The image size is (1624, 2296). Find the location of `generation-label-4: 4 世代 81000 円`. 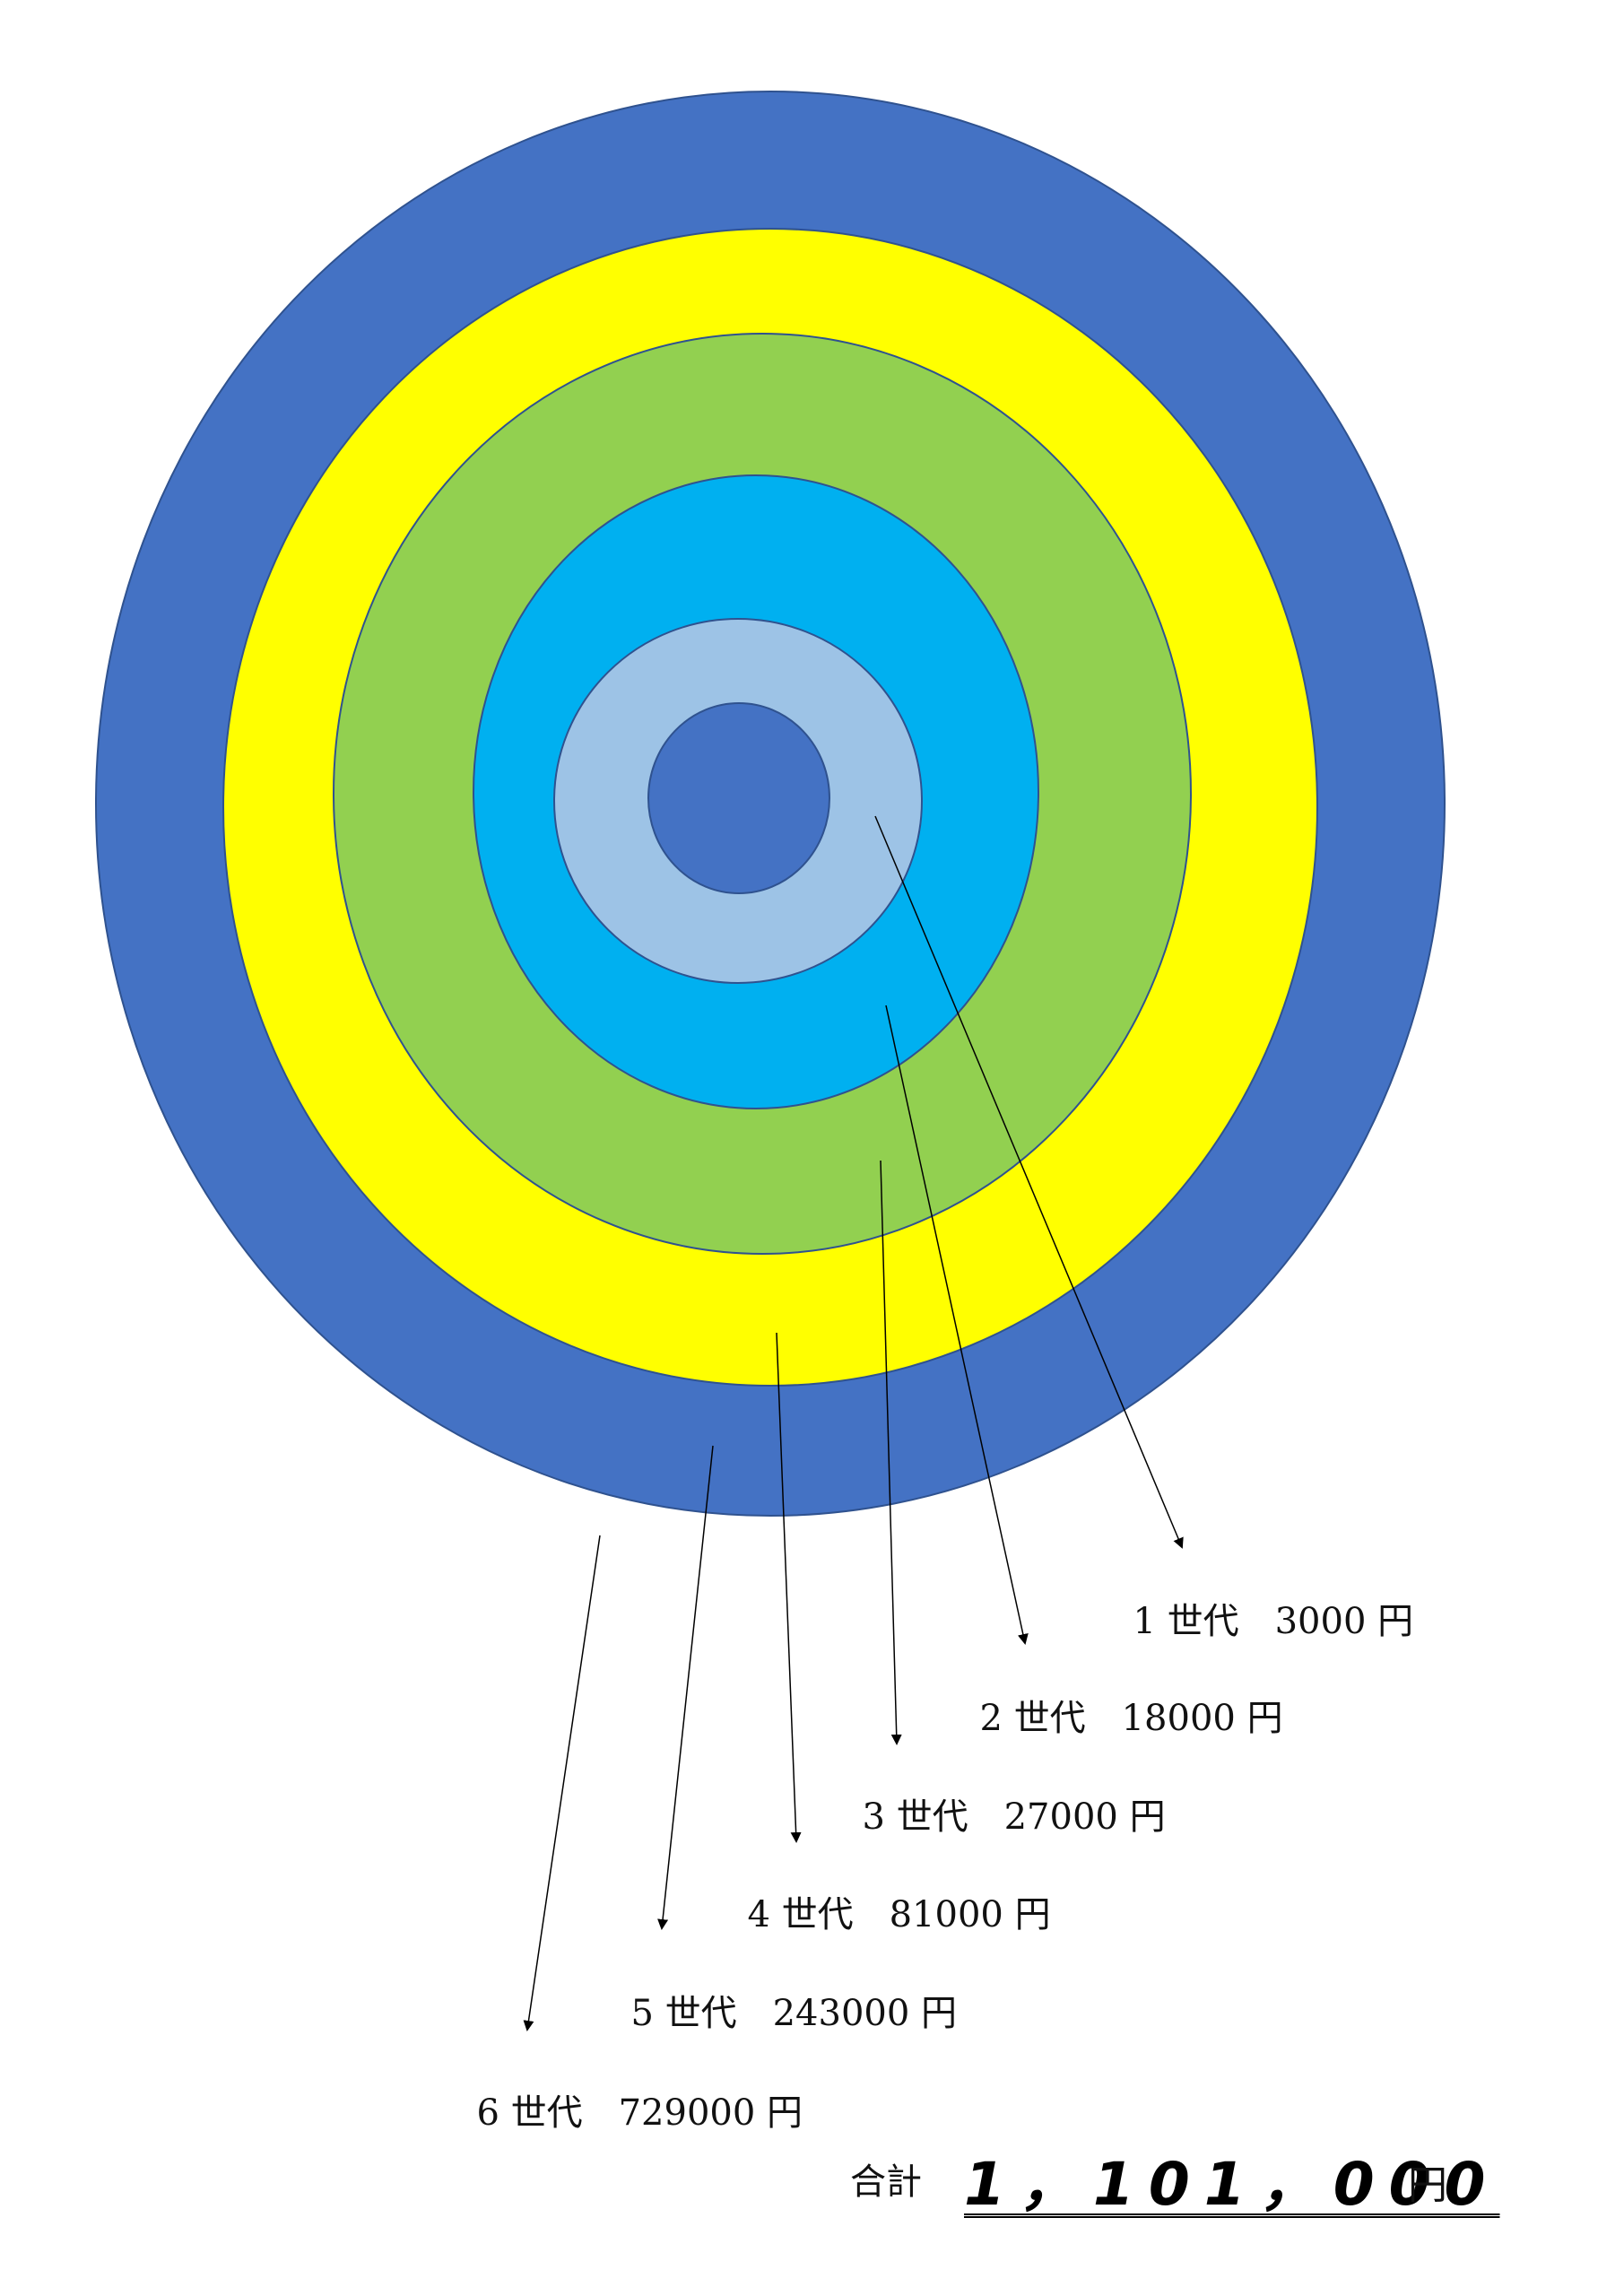

generation-label-4: 4 世代 81000 円 is located at coordinates (899, 1914).